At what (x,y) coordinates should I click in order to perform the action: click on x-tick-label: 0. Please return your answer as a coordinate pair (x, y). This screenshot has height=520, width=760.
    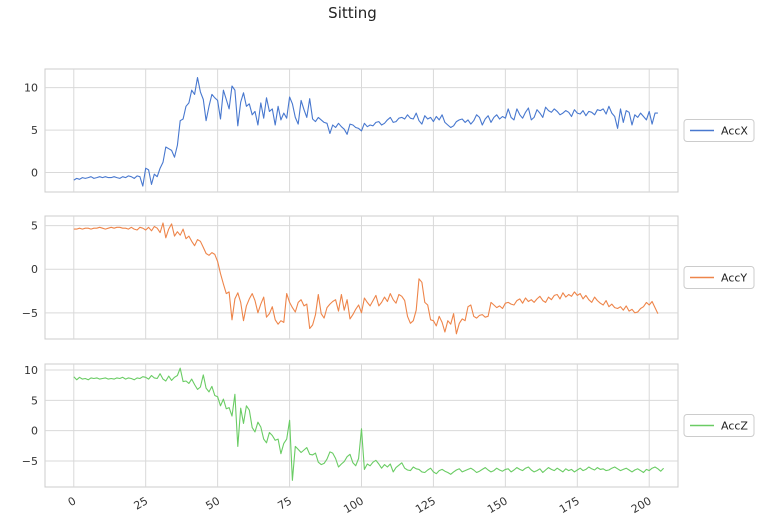
    Looking at the image, I should click on (72, 501).